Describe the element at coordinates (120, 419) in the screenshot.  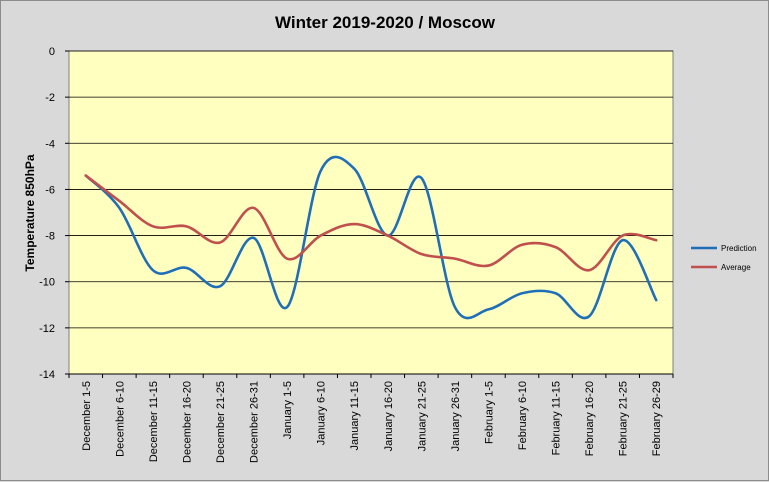
I see `x-tick-label: December 6-10` at that location.